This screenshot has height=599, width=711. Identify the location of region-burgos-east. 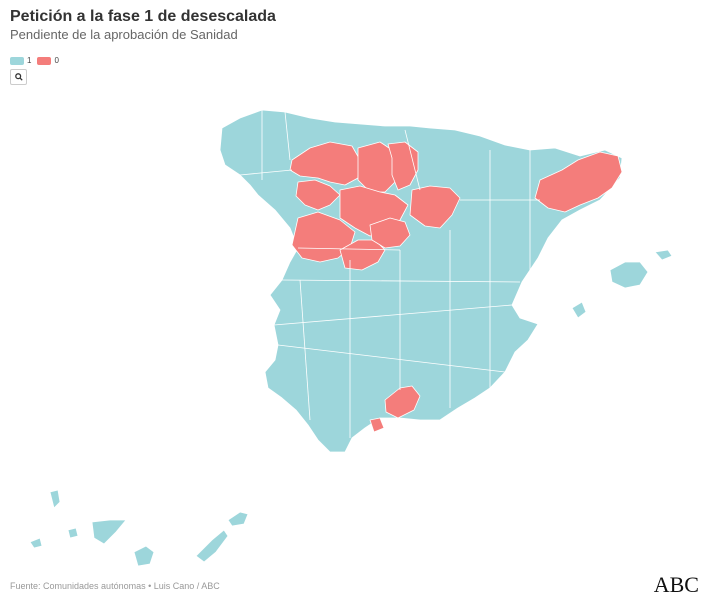
(403, 166).